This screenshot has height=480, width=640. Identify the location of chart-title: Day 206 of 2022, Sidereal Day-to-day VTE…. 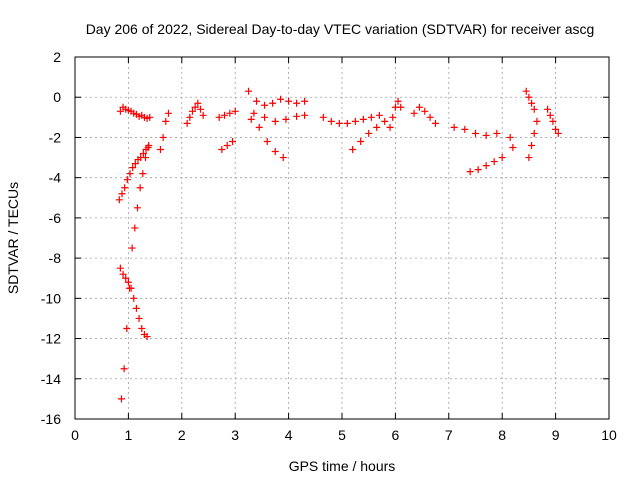
(340, 29).